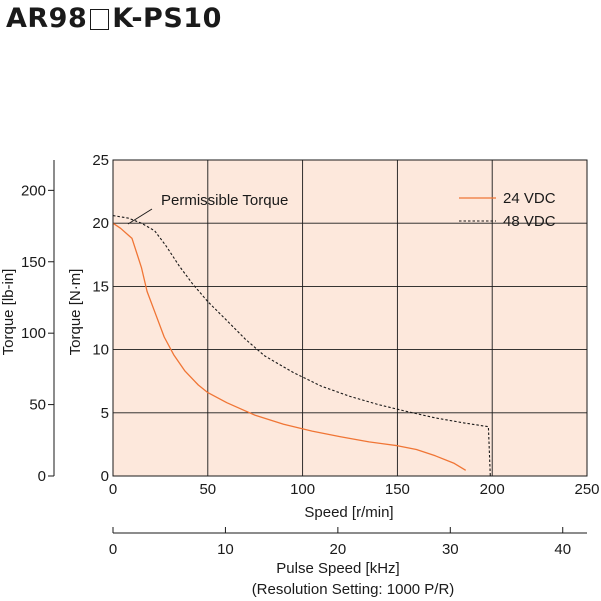 The height and width of the screenshot is (601, 601). Describe the element at coordinates (100, 223) in the screenshot. I see `y-tick-label: 20` at that location.